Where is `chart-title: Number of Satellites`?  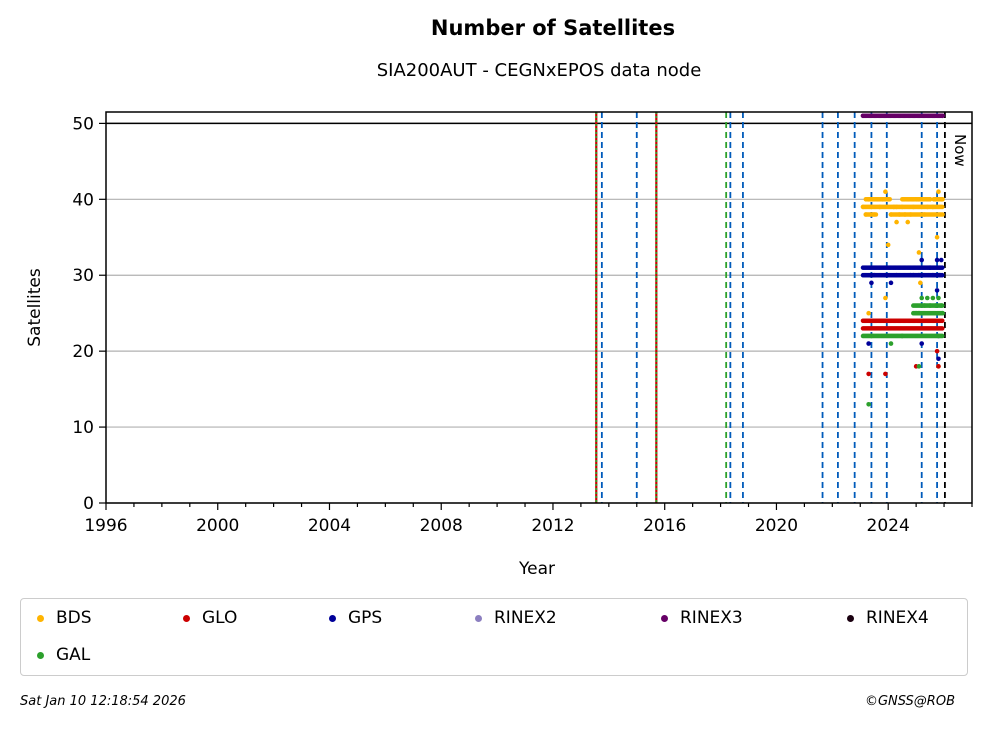 chart-title: Number of Satellites is located at coordinates (553, 28).